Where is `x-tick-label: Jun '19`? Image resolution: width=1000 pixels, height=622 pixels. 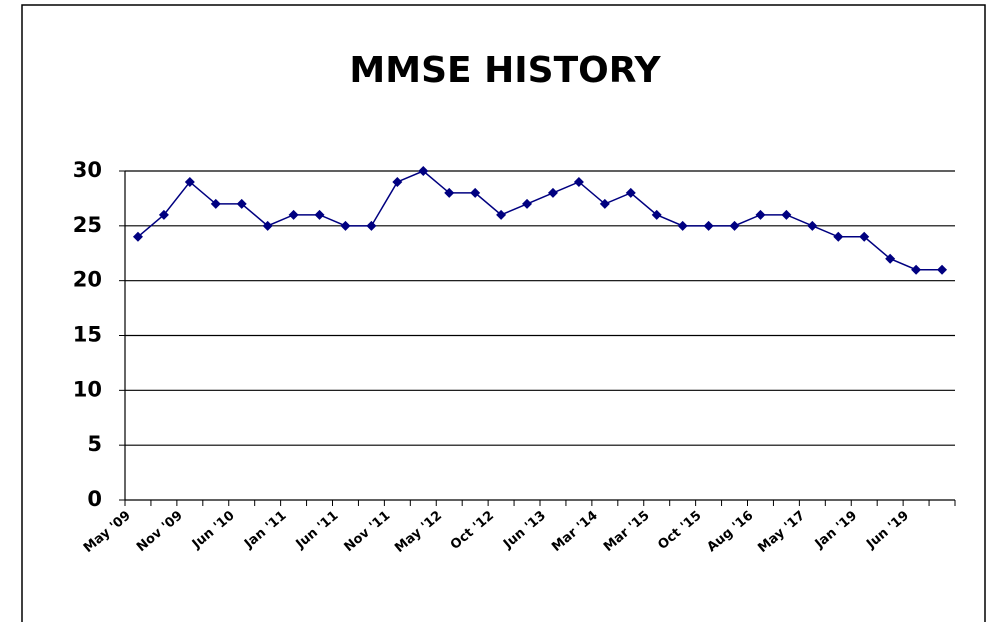 x-tick-label: Jun '19 is located at coordinates (887, 530).